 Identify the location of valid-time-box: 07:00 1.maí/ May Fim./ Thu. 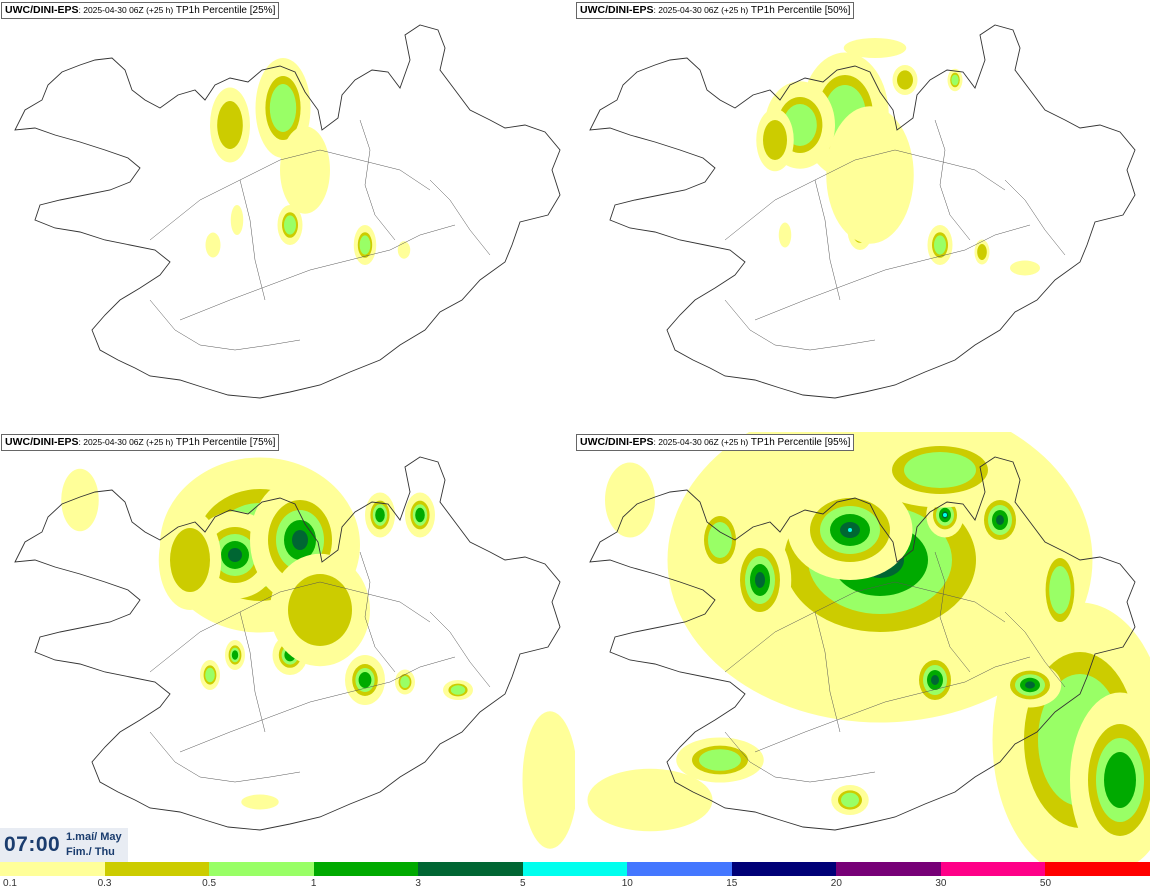
(64, 845).